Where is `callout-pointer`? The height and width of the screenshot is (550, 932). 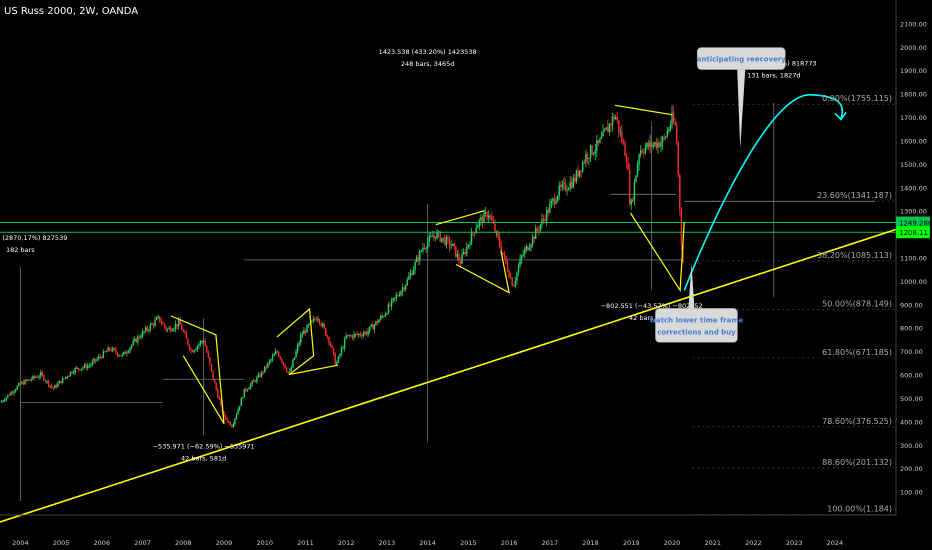 callout-pointer is located at coordinates (691, 286).